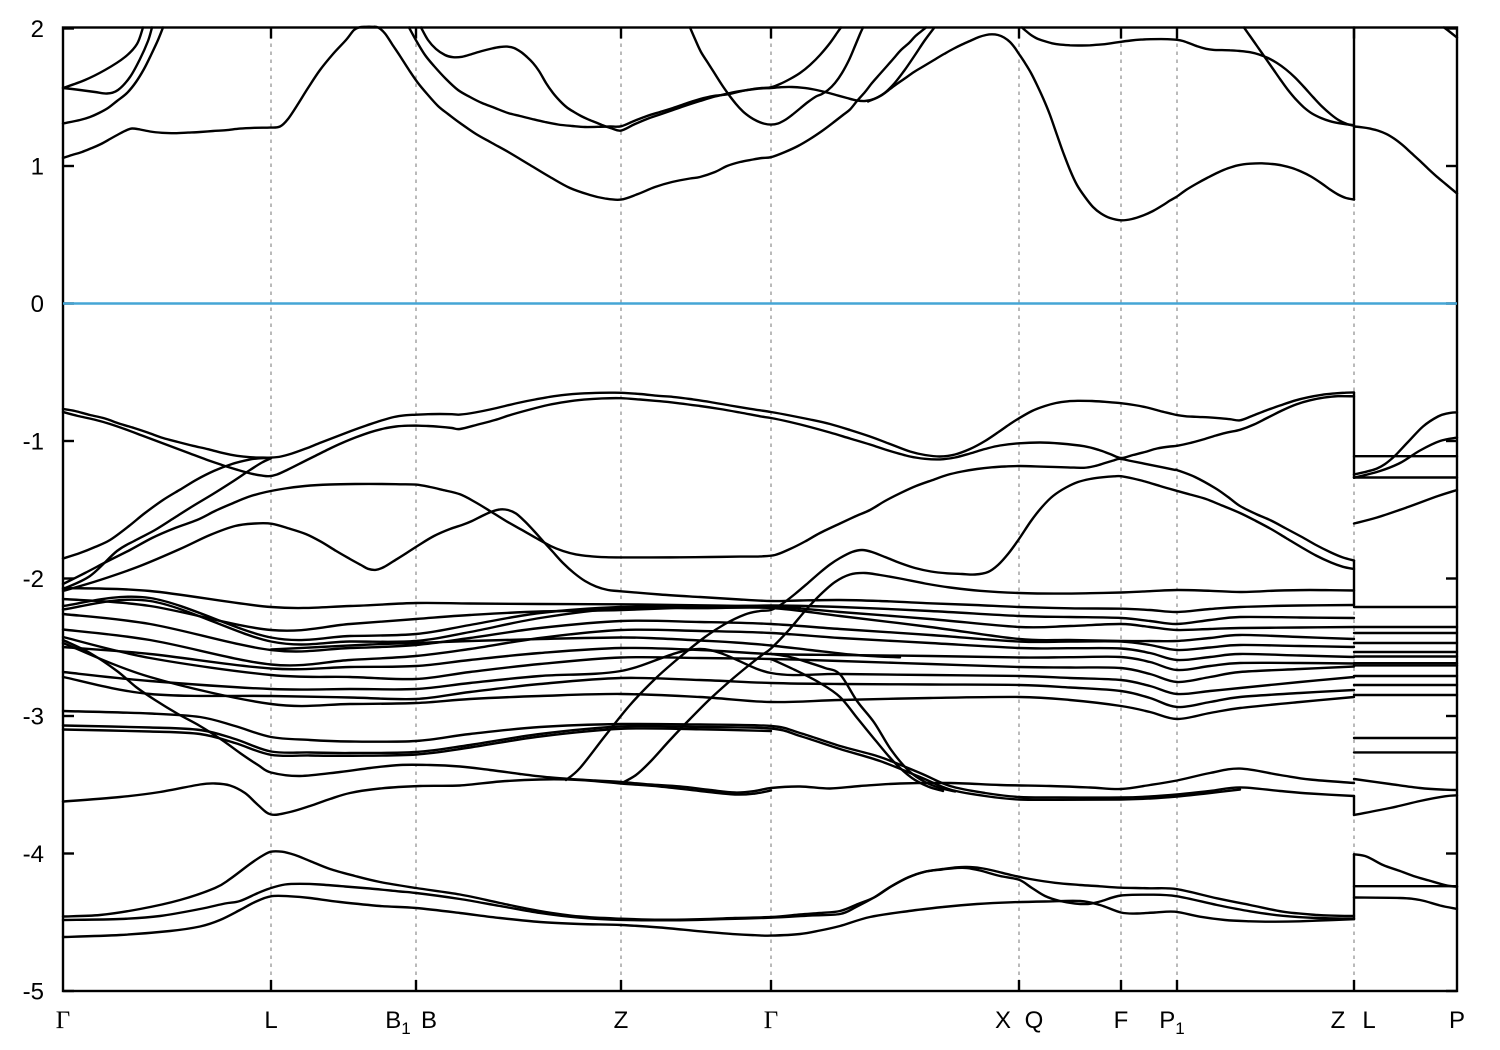  I want to click on svg-text: F, so click(1121, 1020).